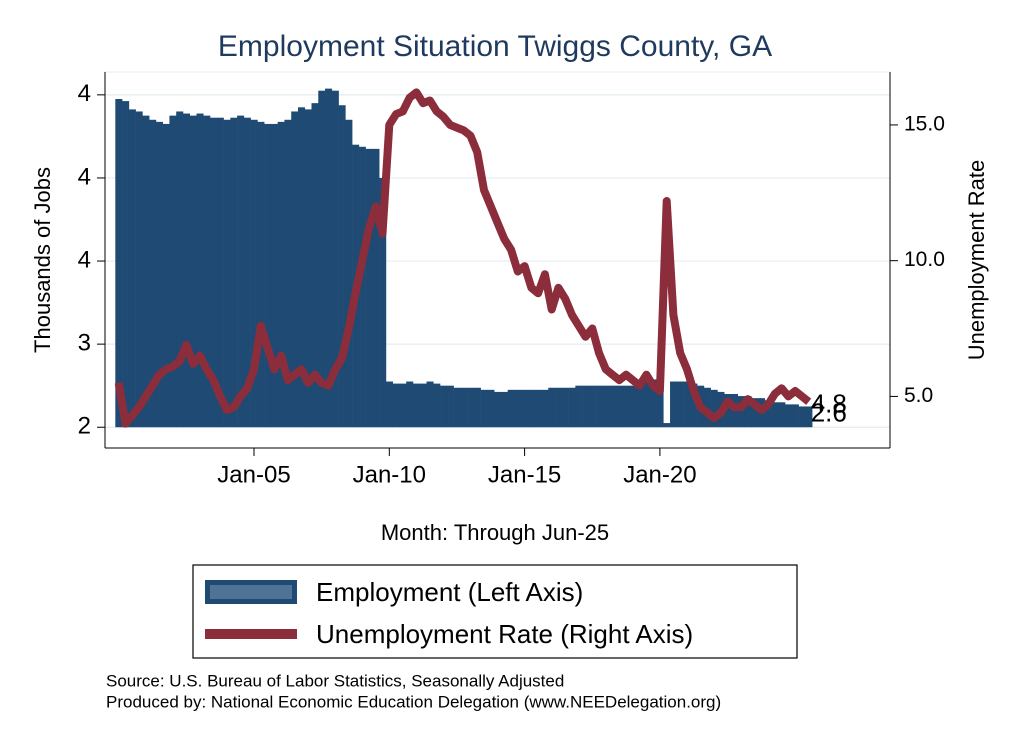 Image resolution: width=1024 pixels, height=745 pixels. Describe the element at coordinates (84, 426) in the screenshot. I see `y-tick-label: 2` at that location.